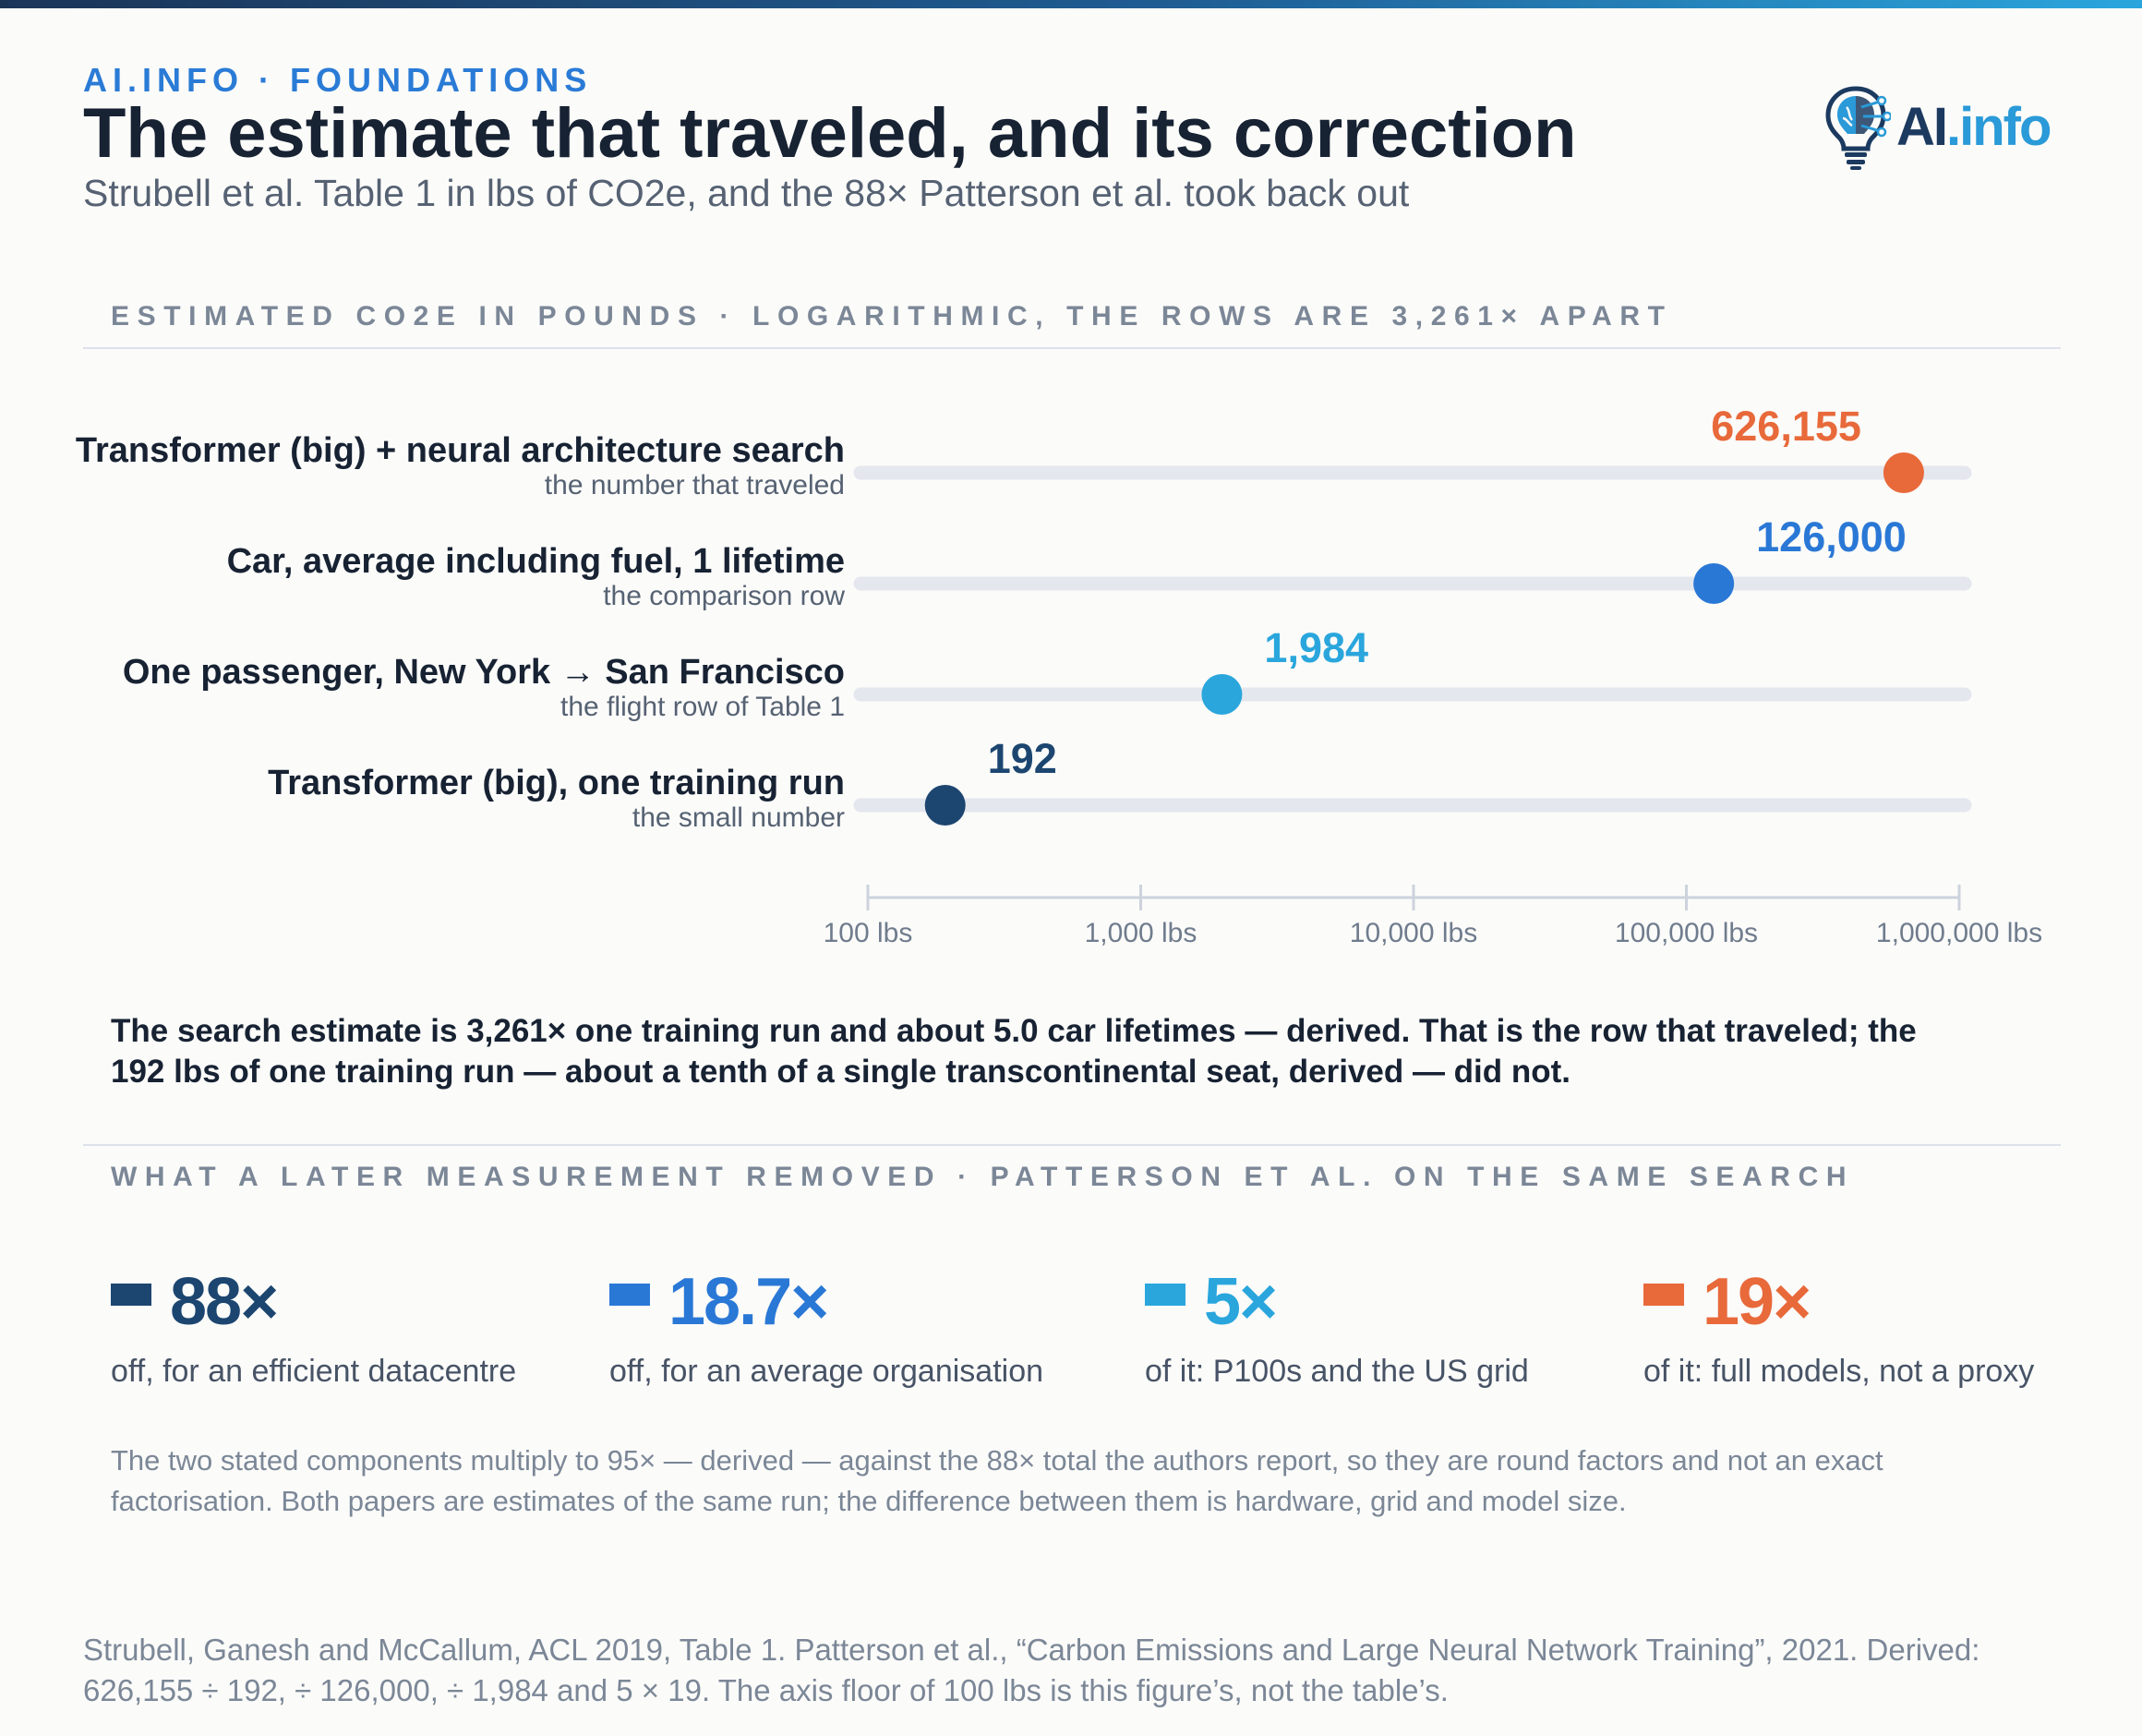  Describe the element at coordinates (1071, 4) in the screenshot. I see `top-accent-bar` at that location.